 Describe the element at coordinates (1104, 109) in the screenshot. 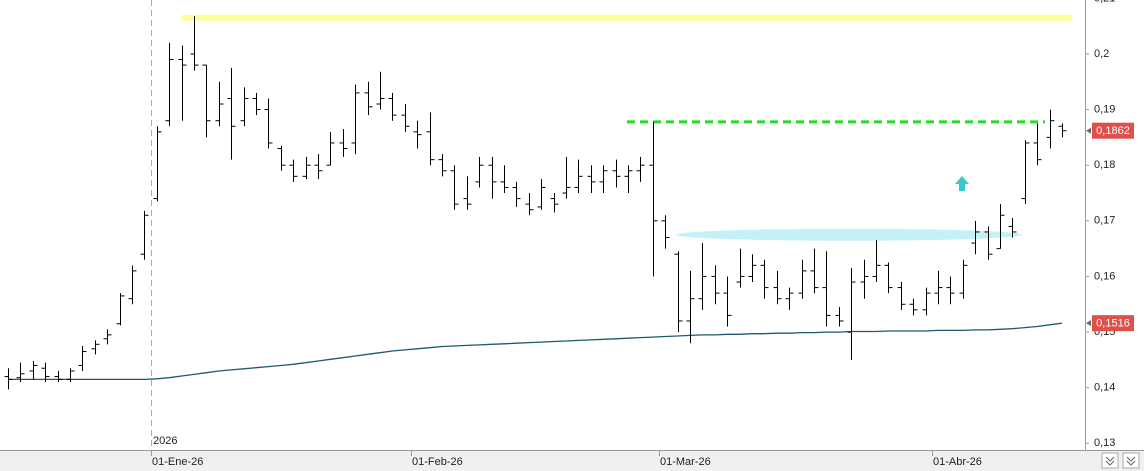

I see `y-tick-label: 0,19` at that location.